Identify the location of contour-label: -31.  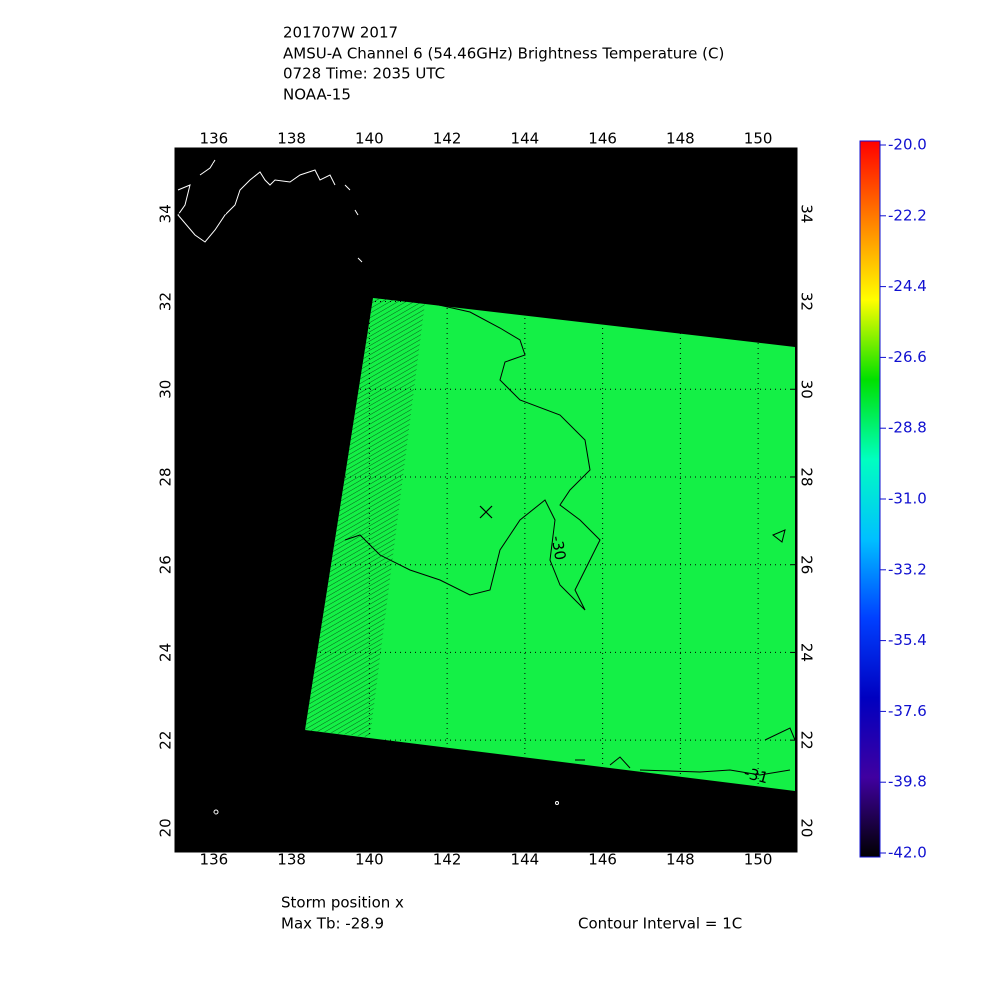
(756, 776).